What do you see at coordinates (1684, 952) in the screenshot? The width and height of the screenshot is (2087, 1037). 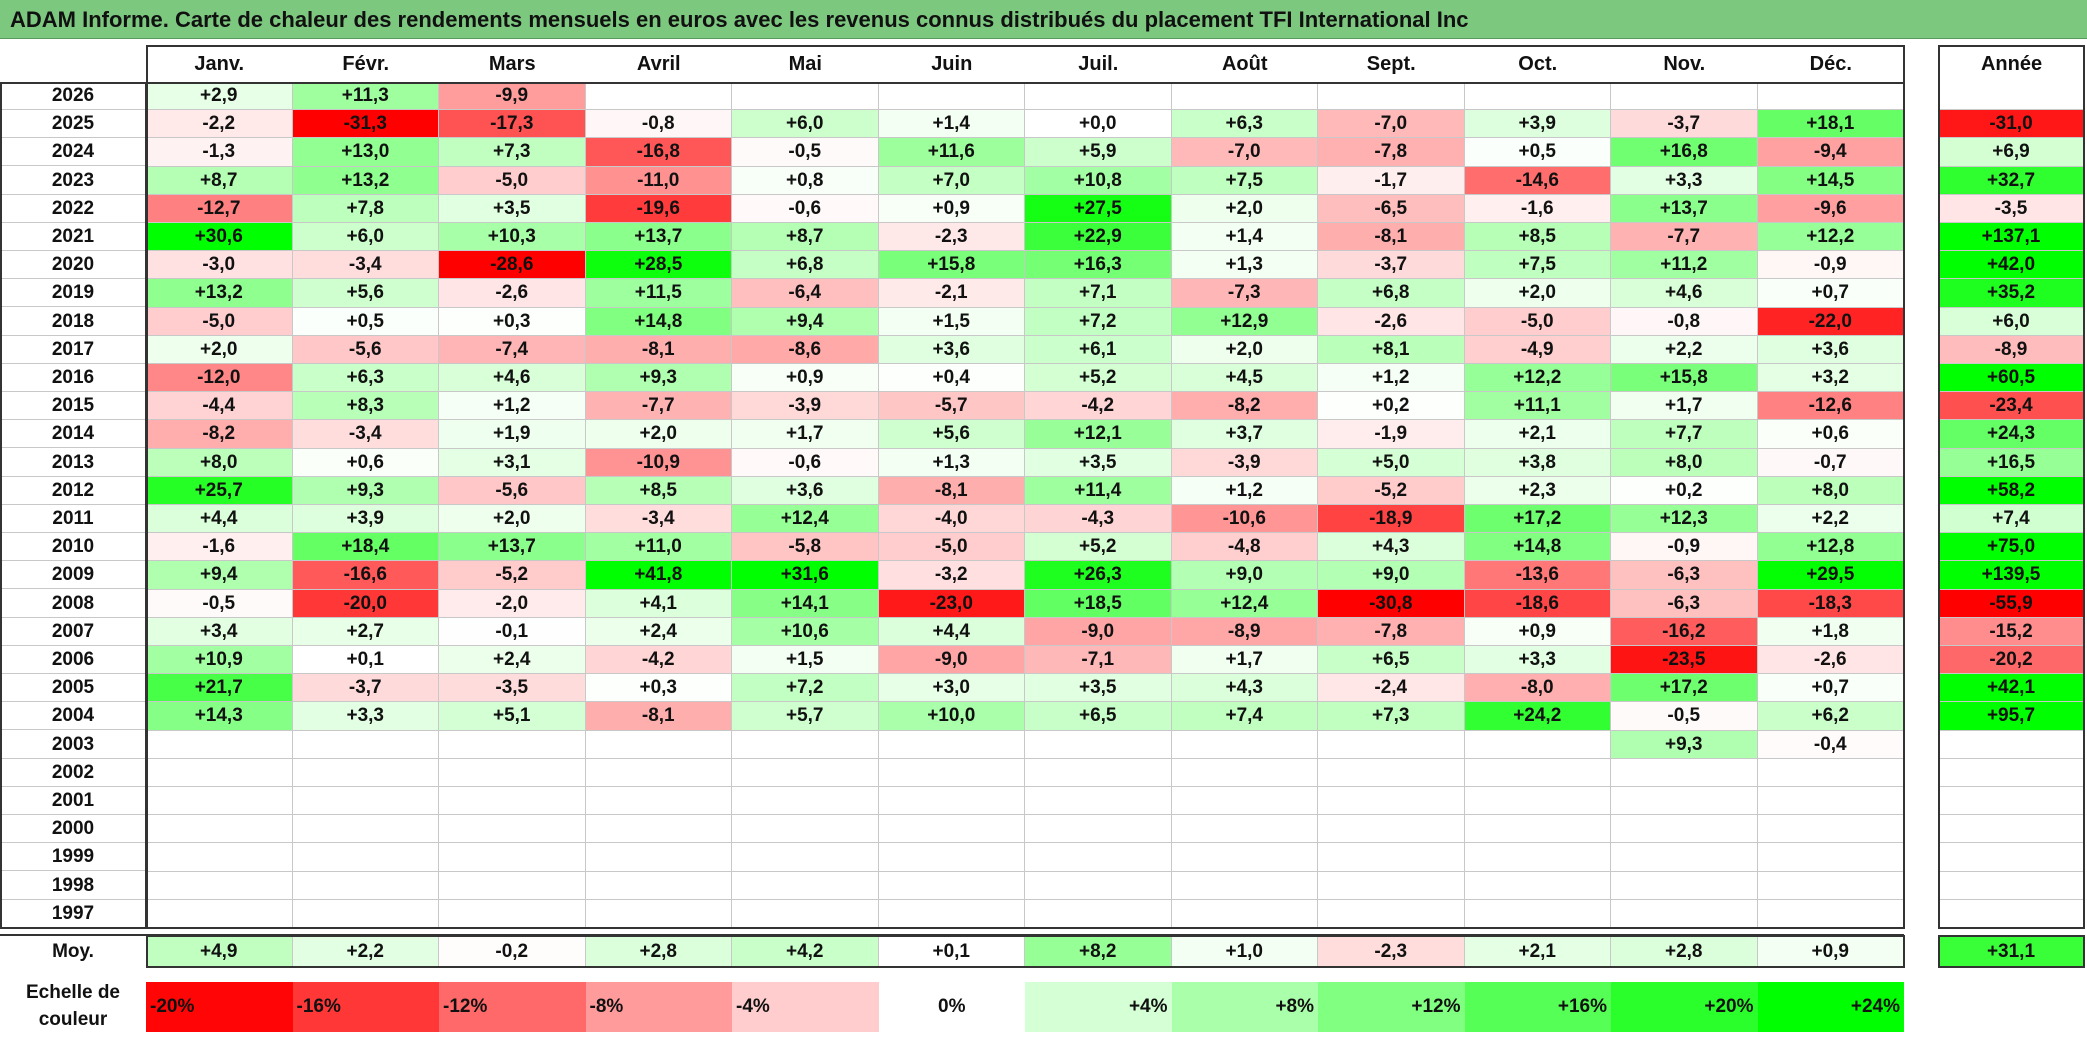 I see `average-cell: +2,8` at bounding box center [1684, 952].